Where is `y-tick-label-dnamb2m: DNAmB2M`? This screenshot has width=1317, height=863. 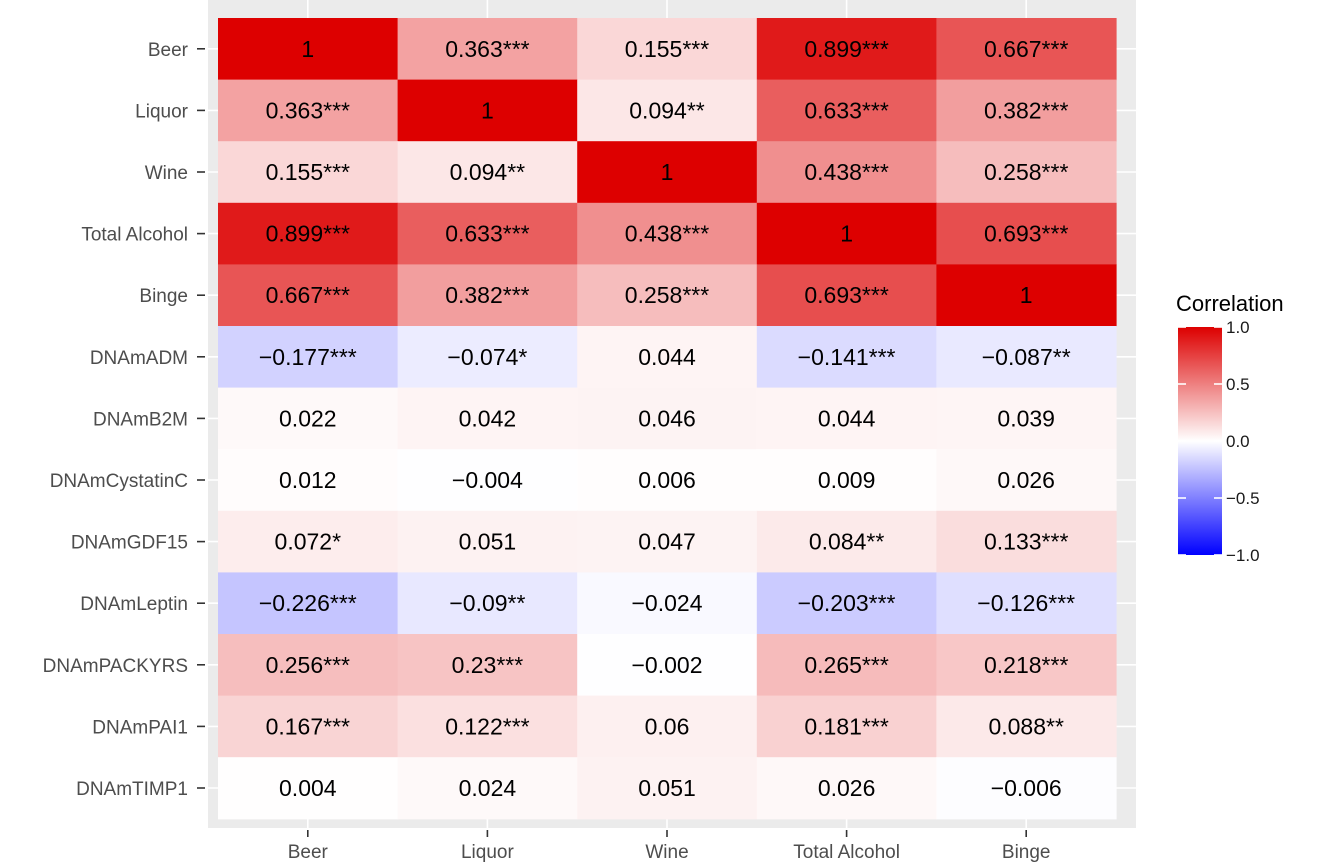
y-tick-label-dnamb2m: DNAmB2M is located at coordinates (140, 419).